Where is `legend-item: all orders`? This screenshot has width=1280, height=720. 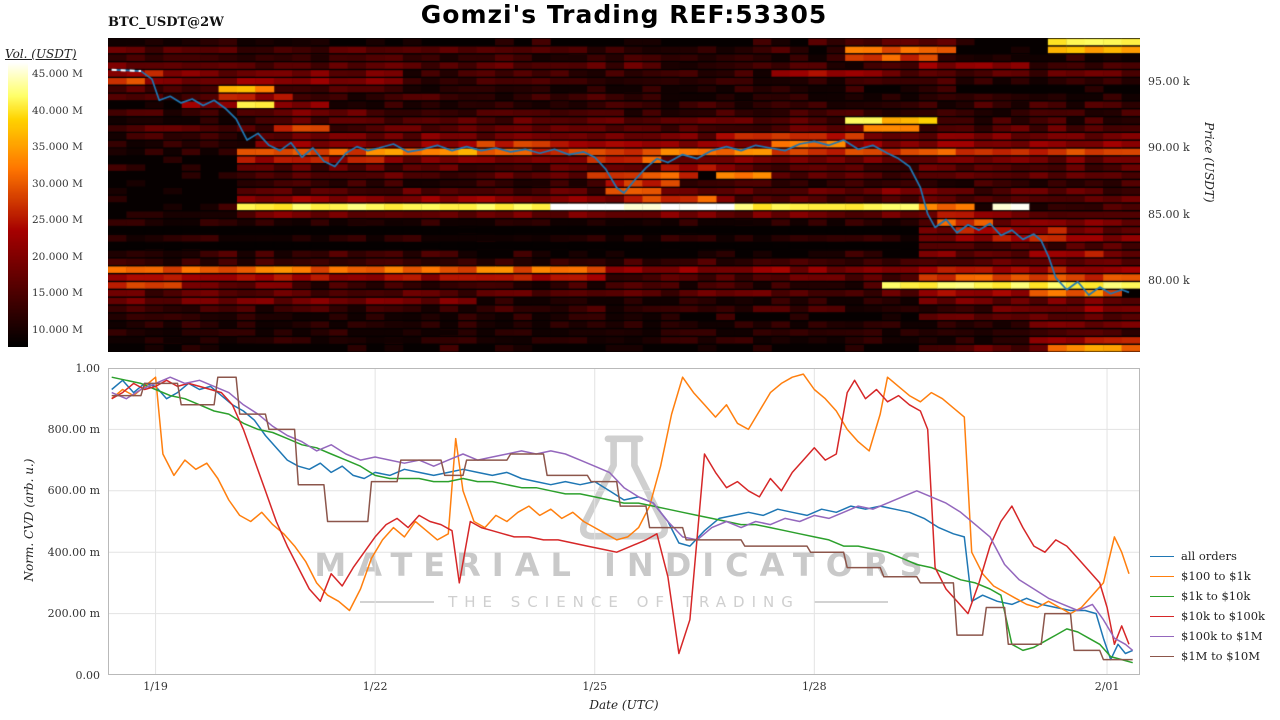
legend-item: all orders is located at coordinates (1207, 556).